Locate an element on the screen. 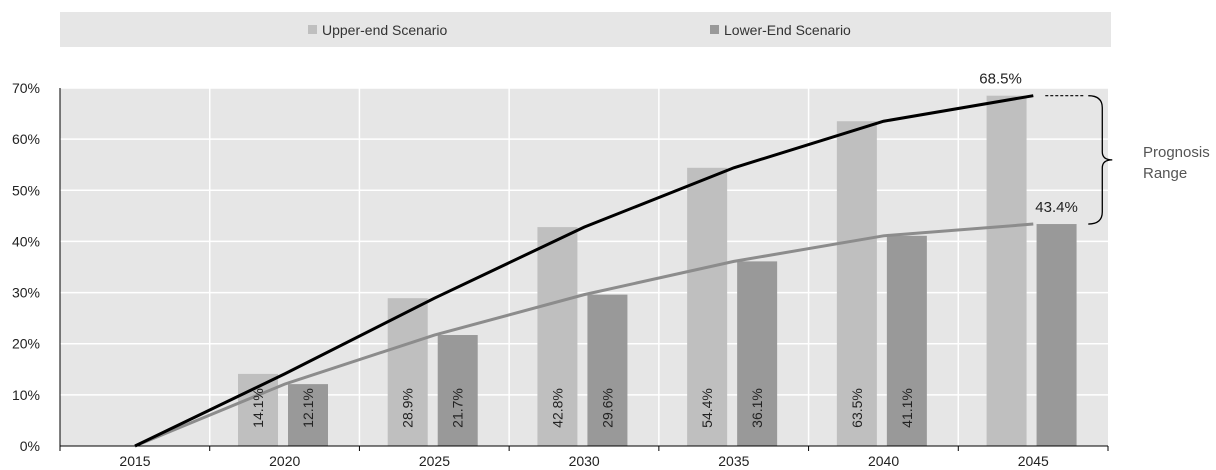 The height and width of the screenshot is (470, 1216). end-label-upper-end: 68.5% is located at coordinates (1000, 79).